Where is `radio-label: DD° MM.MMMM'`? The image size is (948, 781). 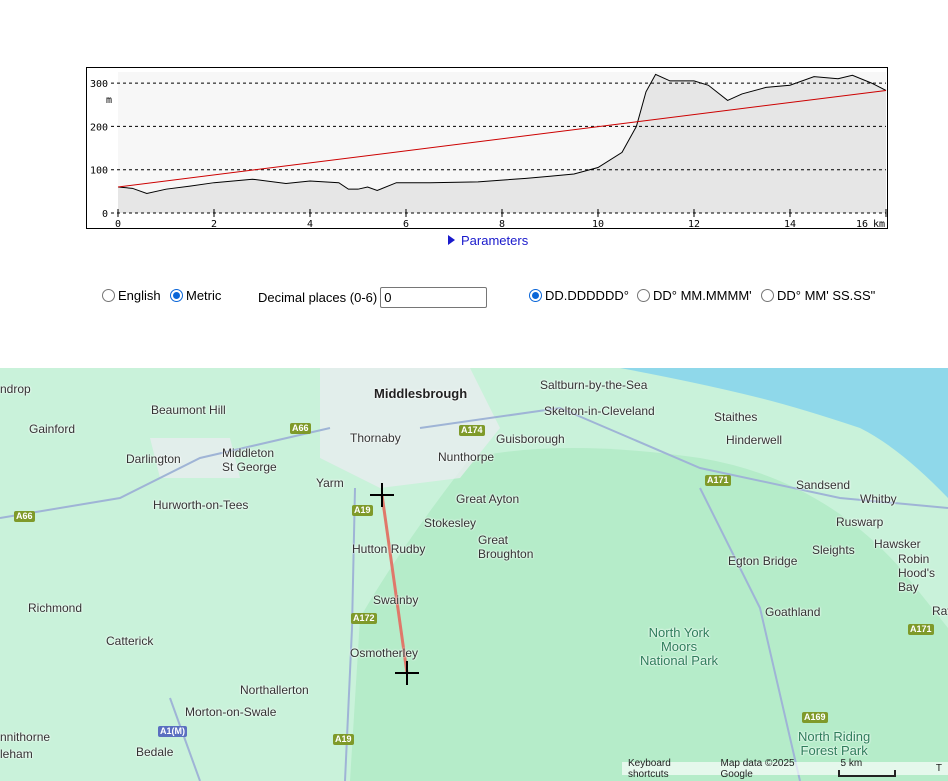 radio-label: DD° MM.MMMM' is located at coordinates (702, 295).